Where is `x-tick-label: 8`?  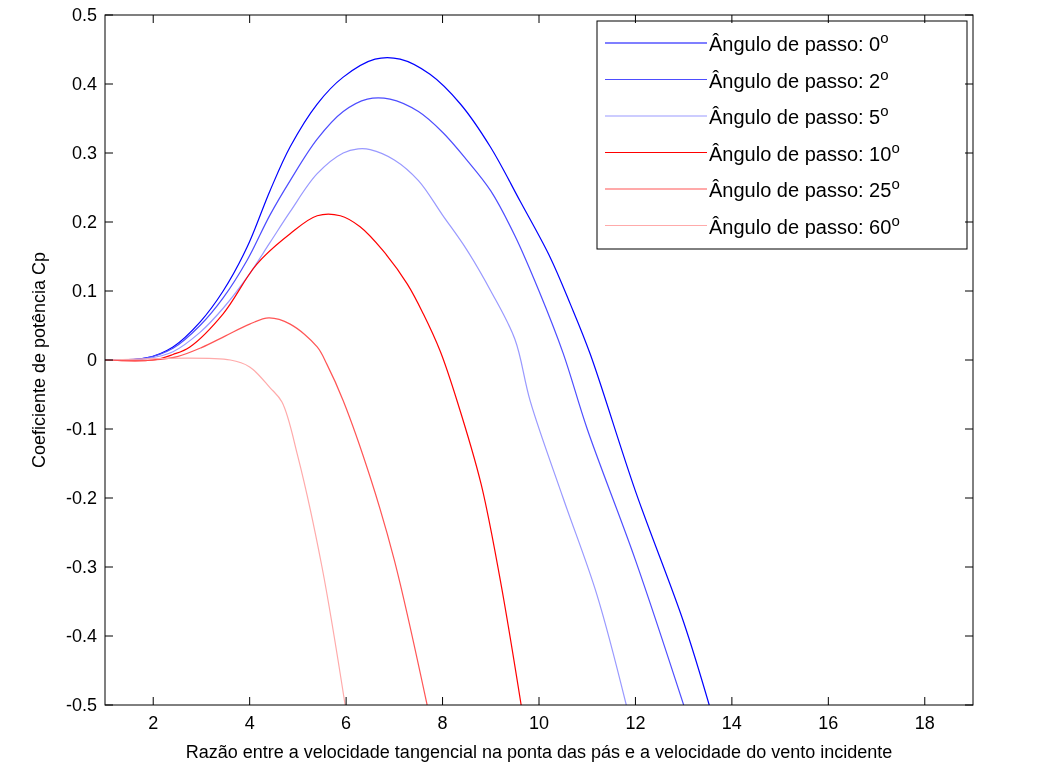 x-tick-label: 8 is located at coordinates (442, 723).